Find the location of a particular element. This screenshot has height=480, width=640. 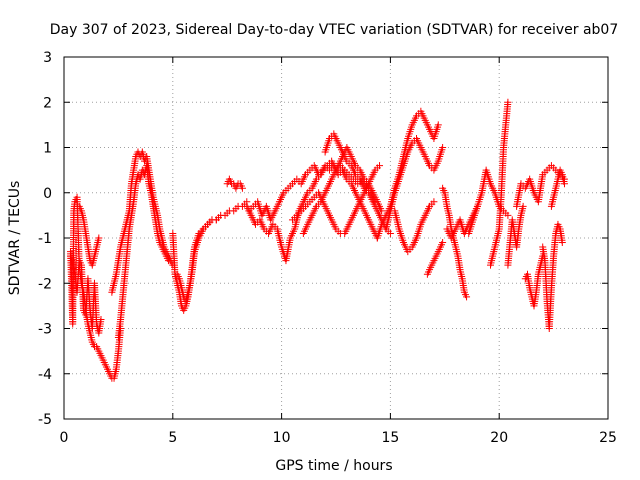

series-trace-n is located at coordinates (407, 174).